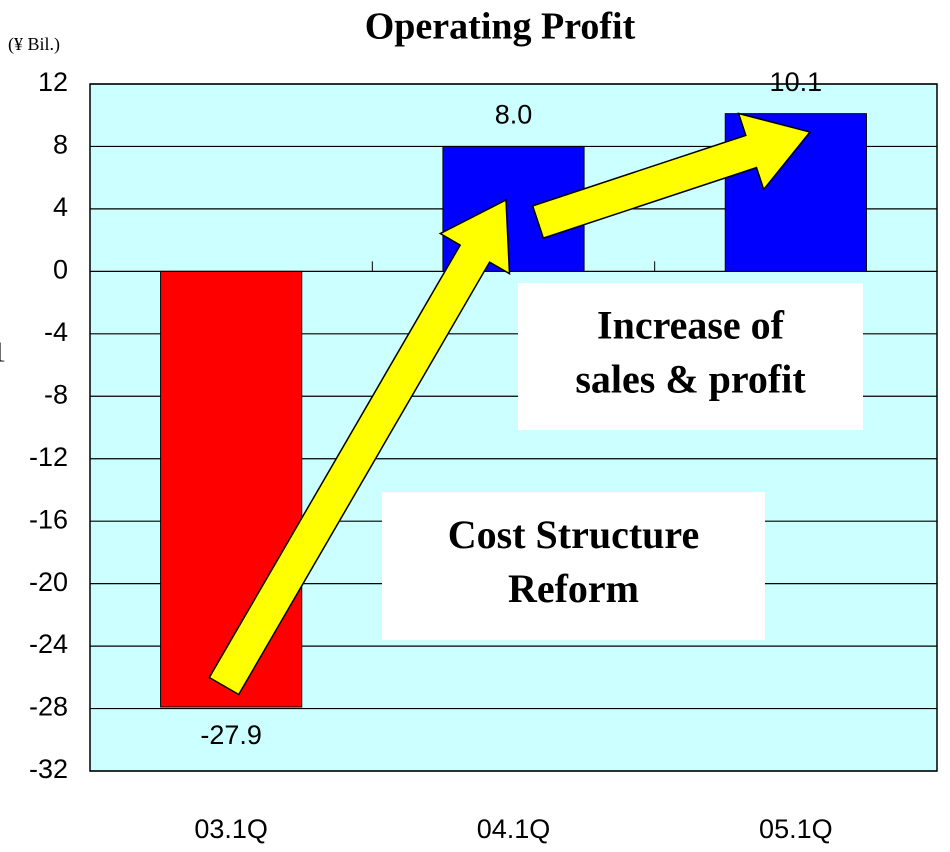 The height and width of the screenshot is (852, 950). Describe the element at coordinates (48, 457) in the screenshot. I see `y-tick-label: -12` at that location.